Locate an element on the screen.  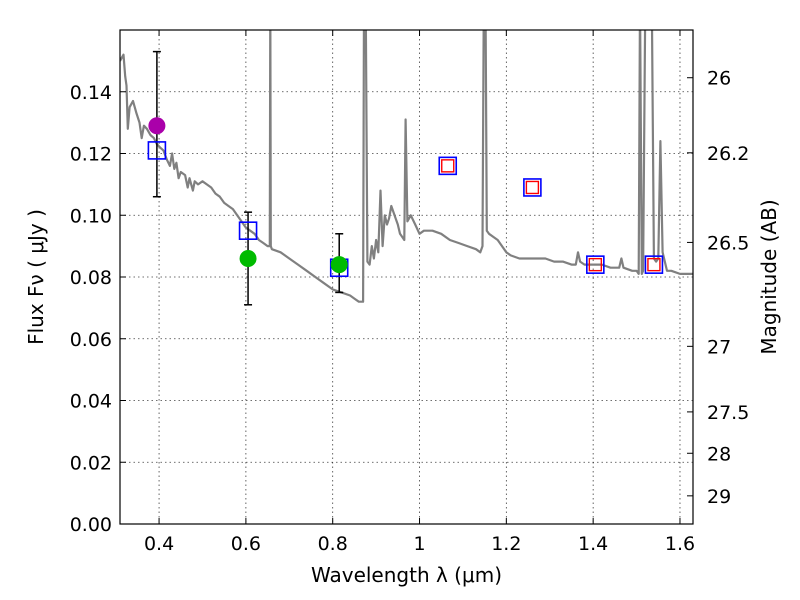
x-tick-label: 0.8 is located at coordinates (333, 544).